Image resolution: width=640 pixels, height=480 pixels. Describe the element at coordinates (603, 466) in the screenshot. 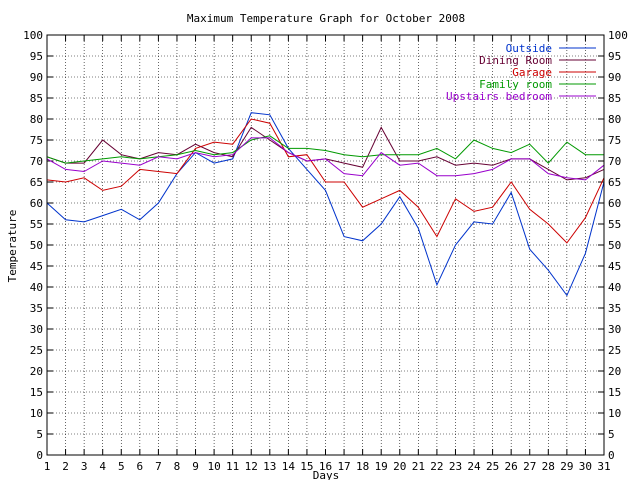

I see `x-tick-label: 31` at that location.